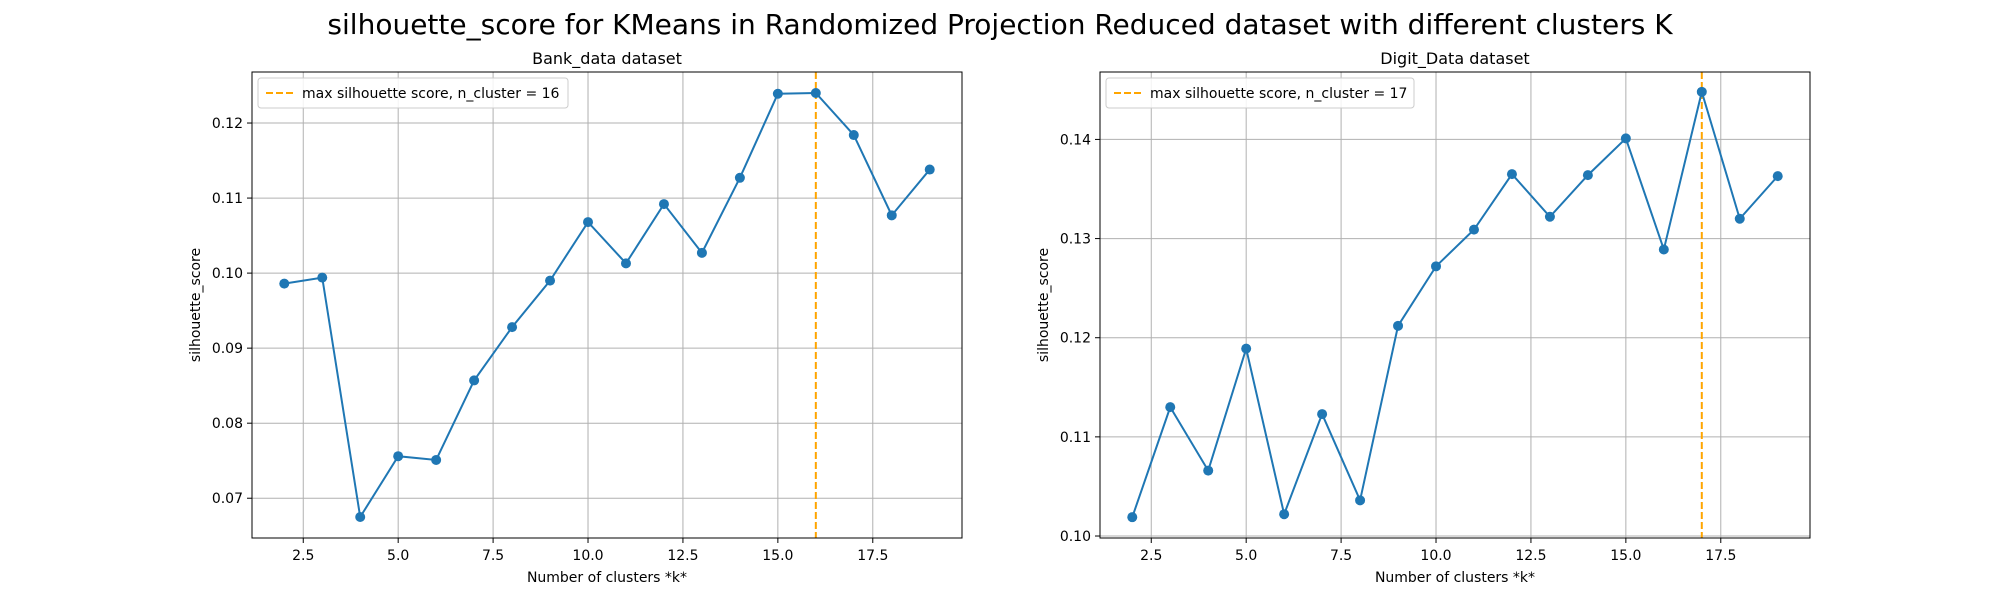  I want to click on y-tick-label: 0.07, so click(227, 499).